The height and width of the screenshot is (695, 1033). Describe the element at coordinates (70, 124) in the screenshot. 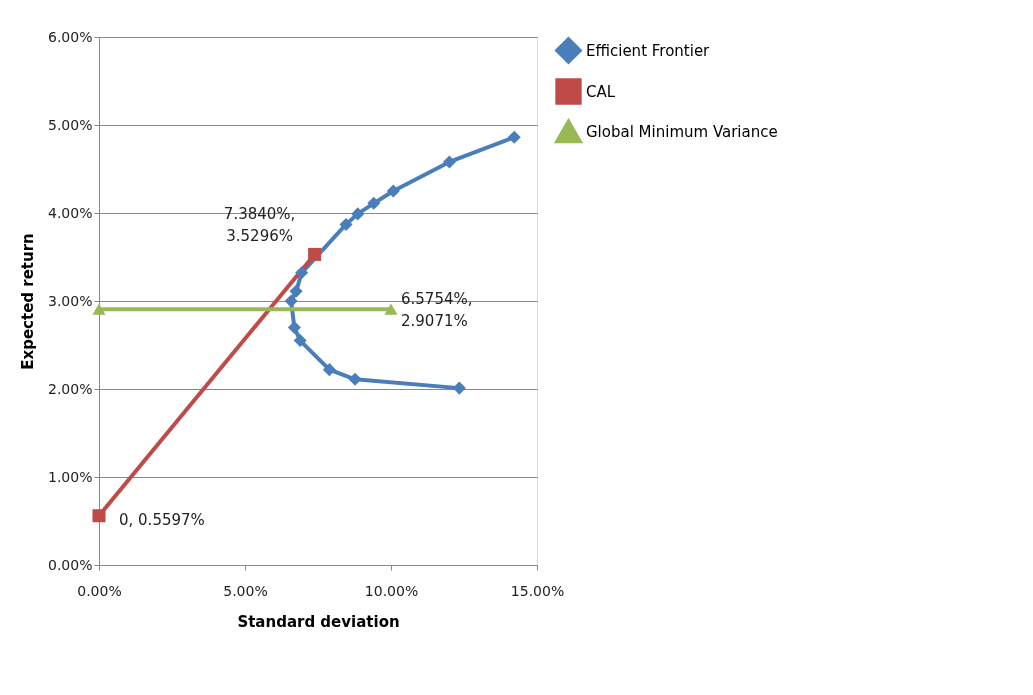

I see `y-tick-label: 5.00%` at that location.